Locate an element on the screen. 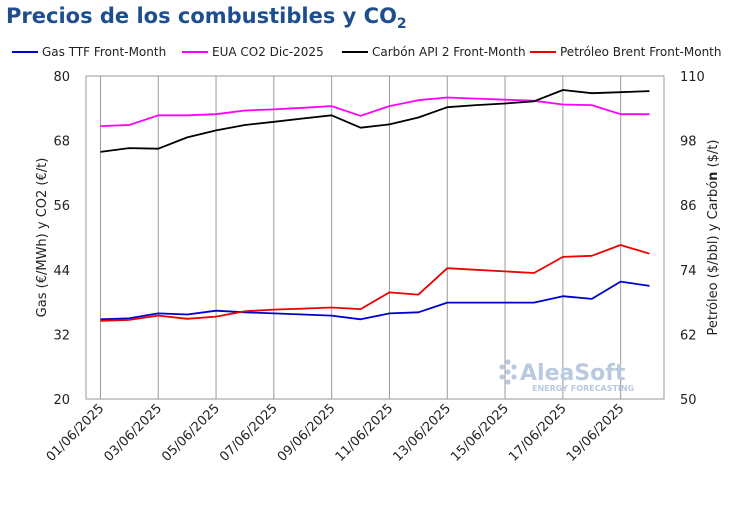  x-tick-label: 07/06/2025 is located at coordinates (249, 433).